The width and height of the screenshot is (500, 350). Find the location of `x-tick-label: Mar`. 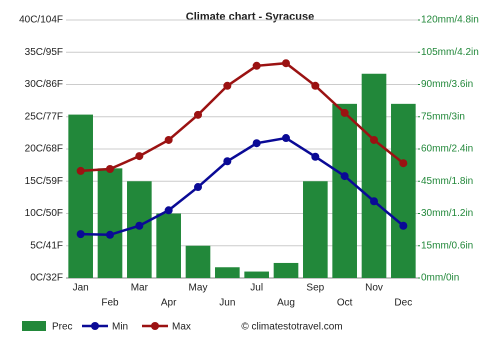

x-tick-label: Mar is located at coordinates (140, 288).